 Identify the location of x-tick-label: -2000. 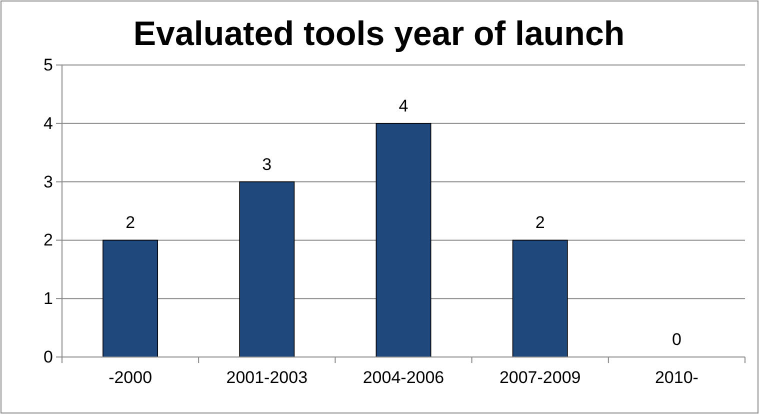
(130, 378).